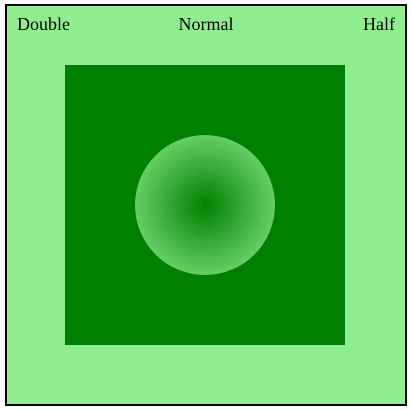  I want to click on label-half: Half, so click(379, 24).